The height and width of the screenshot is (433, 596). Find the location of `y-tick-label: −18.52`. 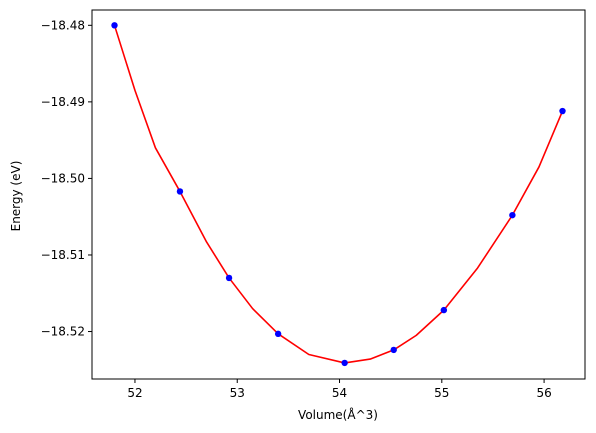

y-tick-label: −18.52 is located at coordinates (63, 332).